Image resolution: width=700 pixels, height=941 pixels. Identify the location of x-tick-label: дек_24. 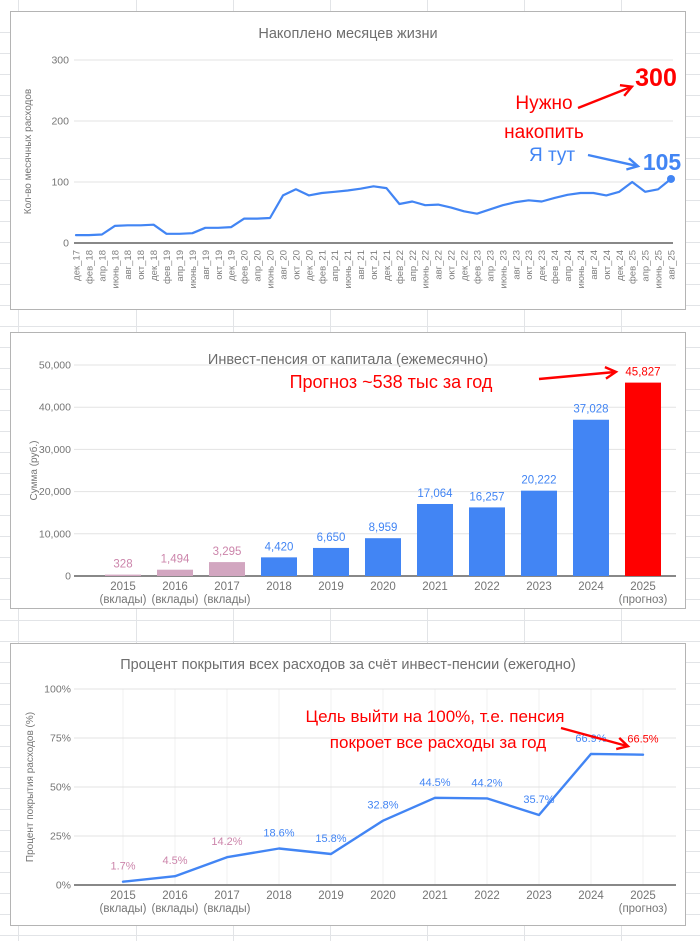
(620, 265).